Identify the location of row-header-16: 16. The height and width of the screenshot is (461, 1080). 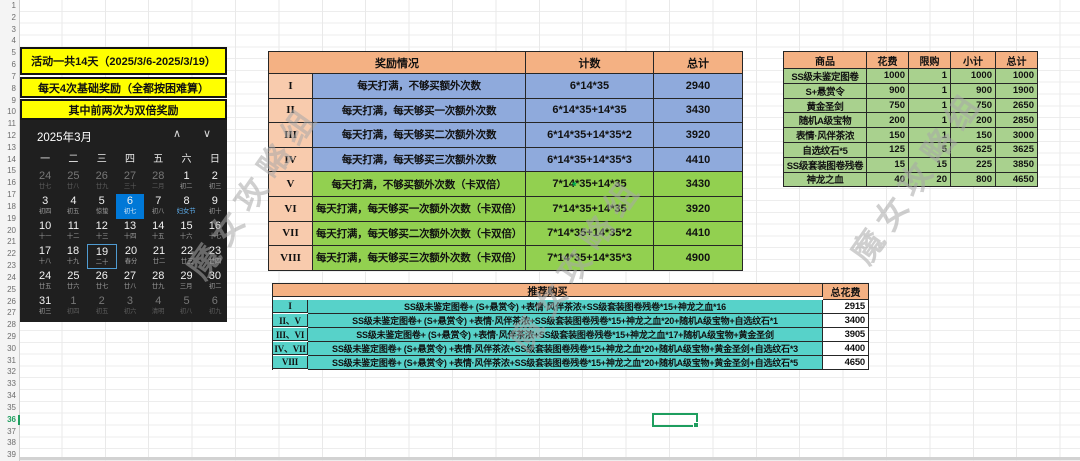
(11, 183).